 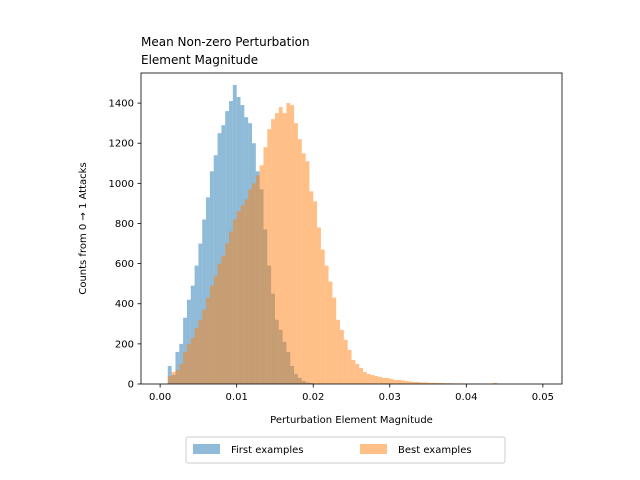 What do you see at coordinates (124, 344) in the screenshot?
I see `y-tick-label-1: 200` at bounding box center [124, 344].